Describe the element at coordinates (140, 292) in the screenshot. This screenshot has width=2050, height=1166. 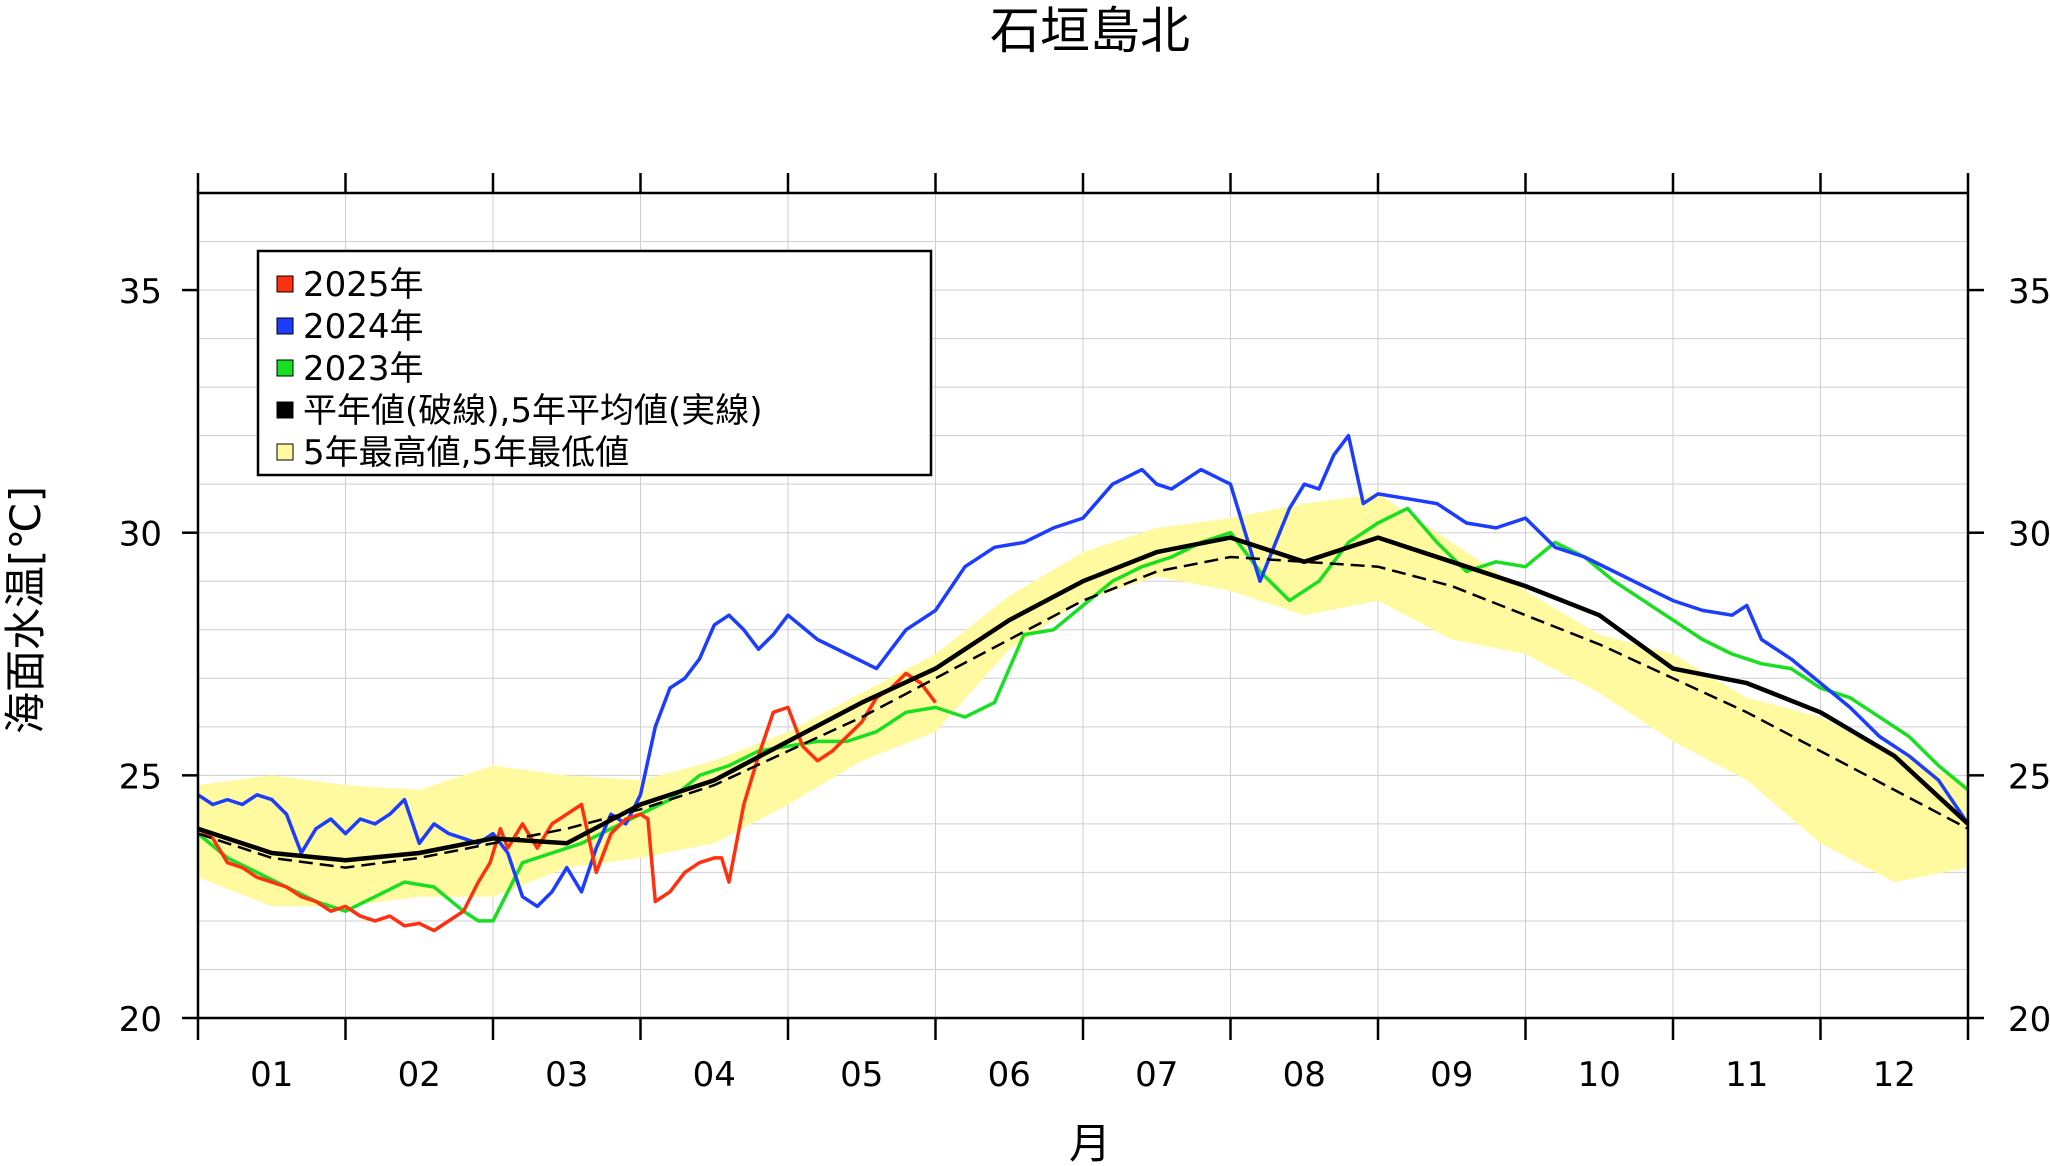
I see `y-tick-label-left: 35` at that location.